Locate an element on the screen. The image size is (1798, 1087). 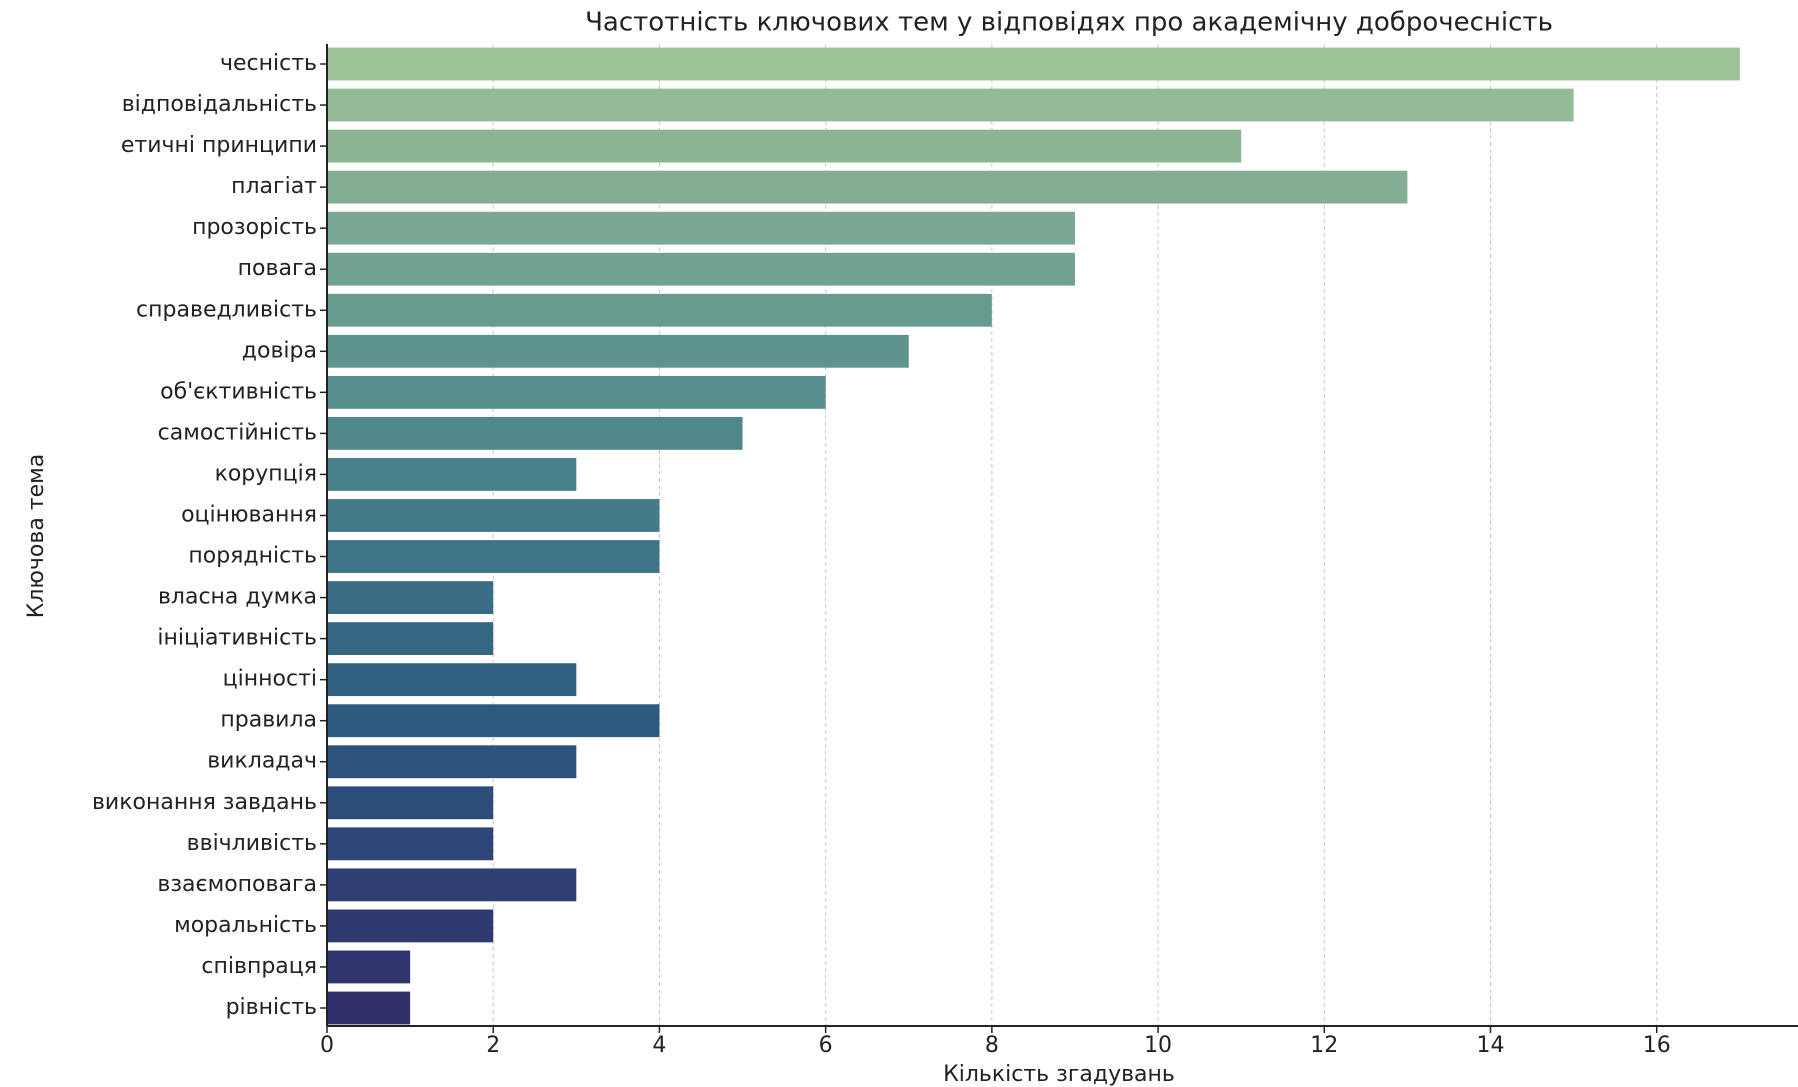
y-tick-label: моральність is located at coordinates (245, 925).